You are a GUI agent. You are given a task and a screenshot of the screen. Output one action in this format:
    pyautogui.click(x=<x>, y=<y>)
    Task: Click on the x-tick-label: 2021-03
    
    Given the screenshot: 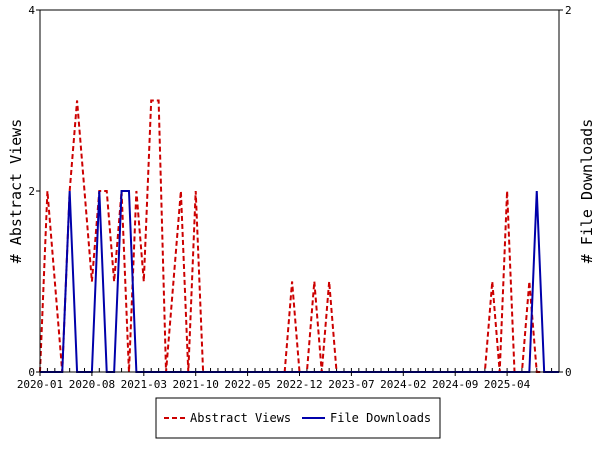 What is the action you would take?
    pyautogui.click(x=144, y=384)
    